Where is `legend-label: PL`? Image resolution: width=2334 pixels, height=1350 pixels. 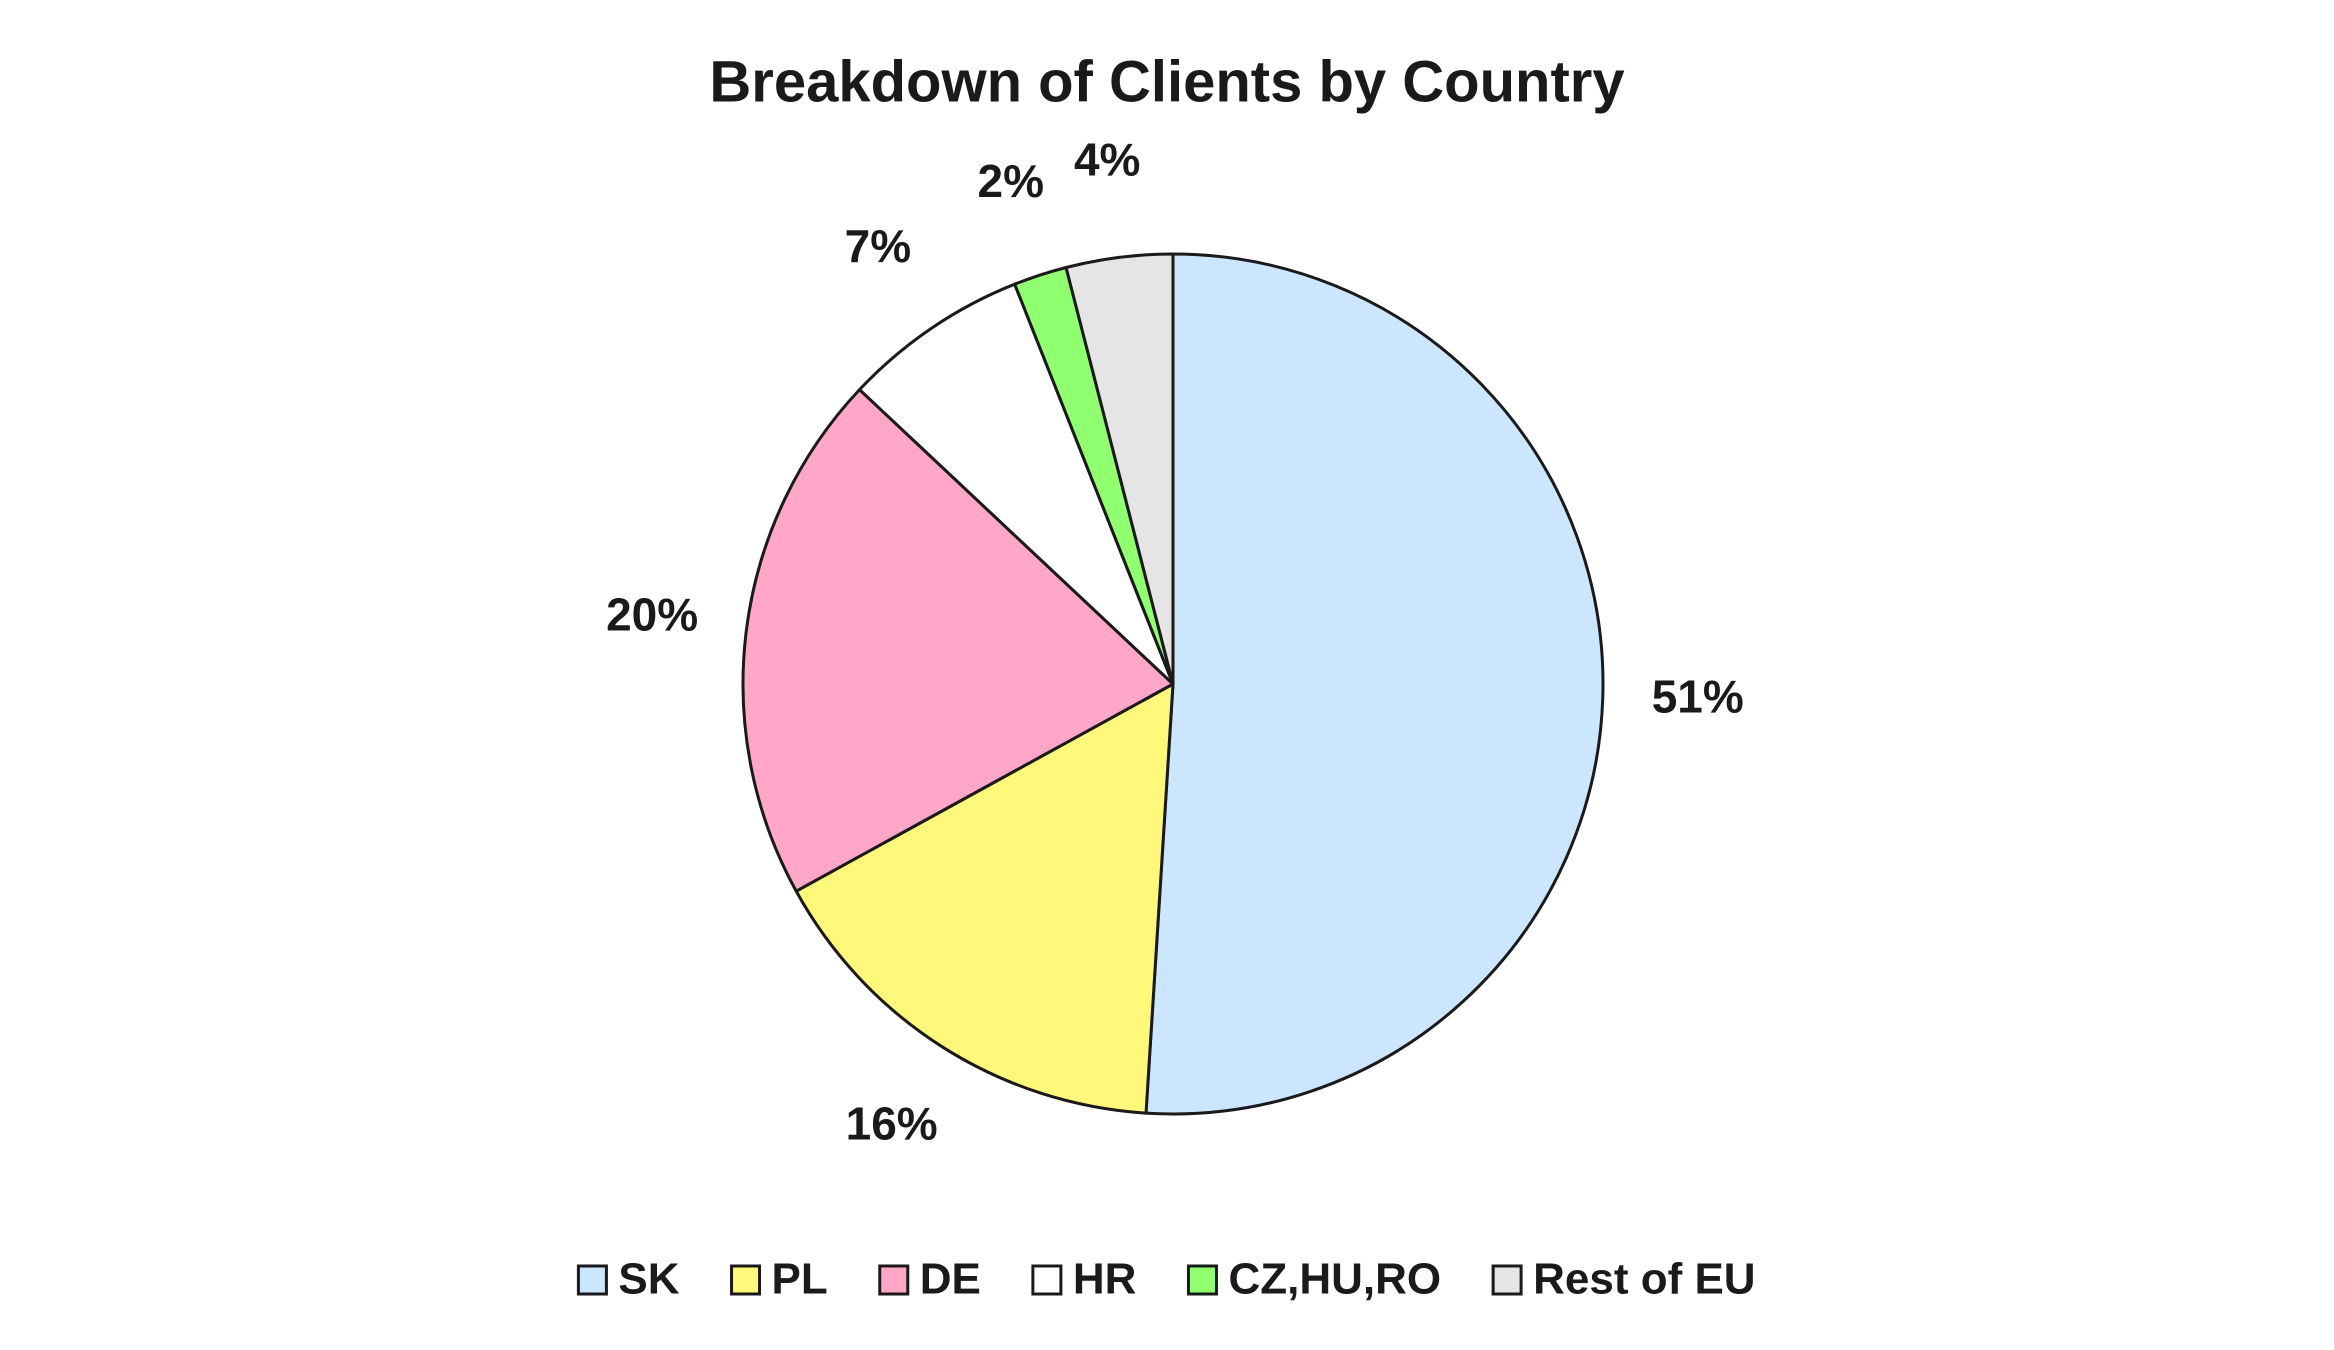 legend-label: PL is located at coordinates (800, 1279).